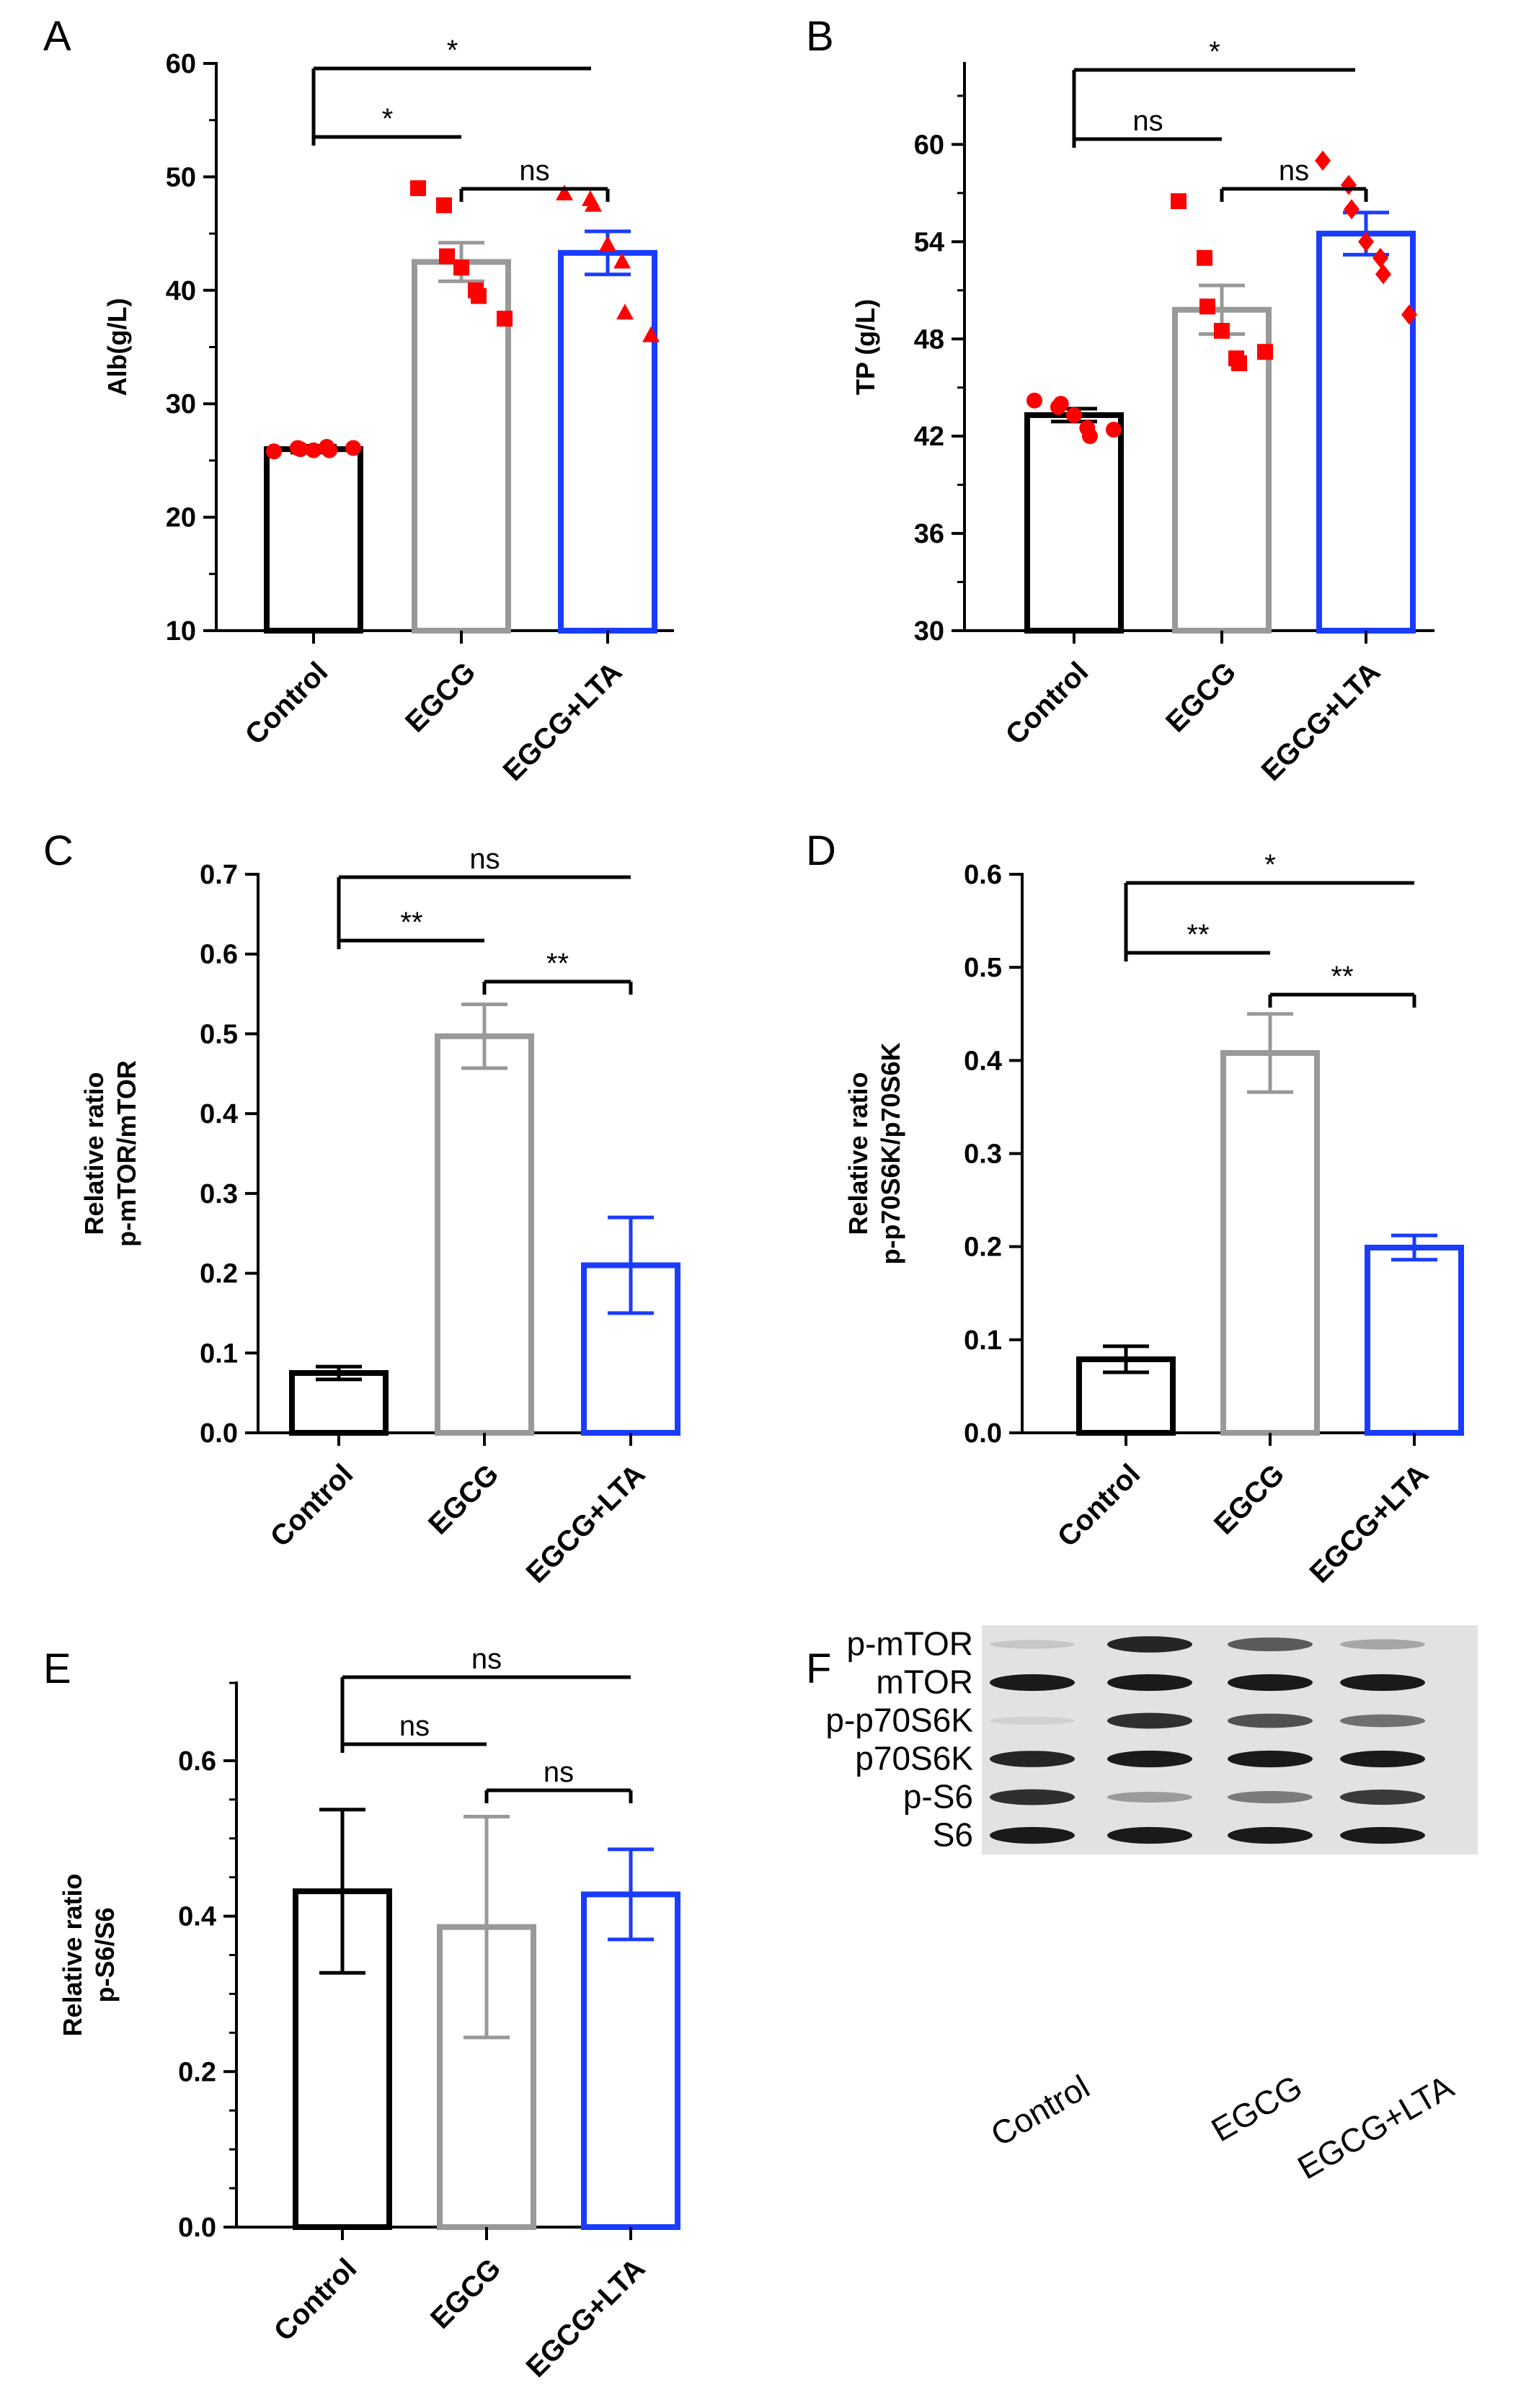  Describe the element at coordinates (1040, 2111) in the screenshot. I see `blot-lane-label: Control` at that location.